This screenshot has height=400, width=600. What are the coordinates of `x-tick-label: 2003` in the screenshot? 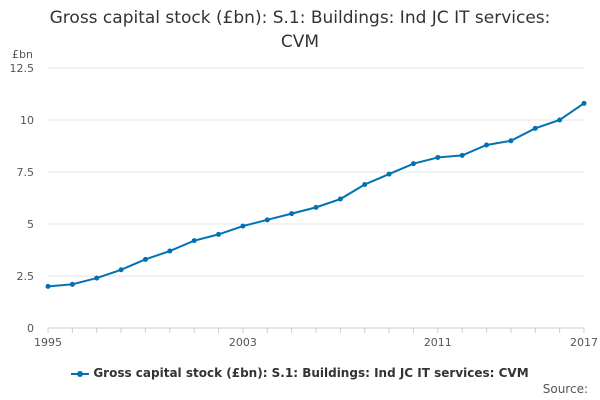 It's located at (243, 342).